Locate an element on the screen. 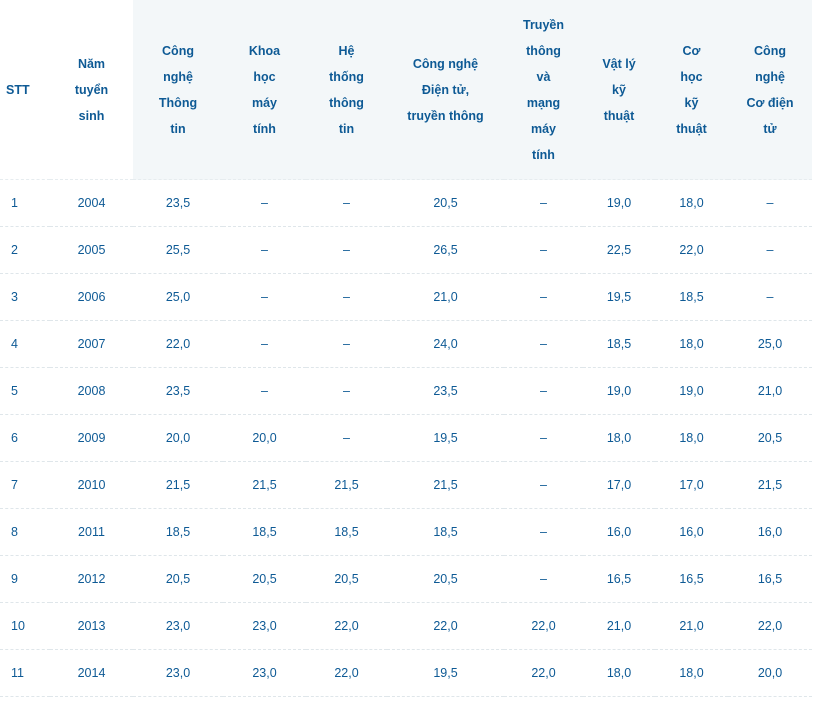 Image resolution: width=814 pixels, height=706 pixels. table-cell: 5 is located at coordinates (25, 391).